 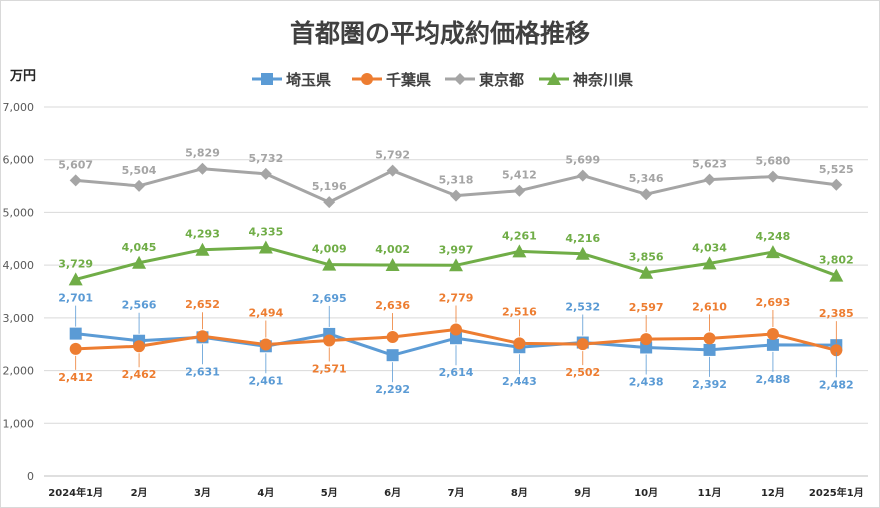 I want to click on x-tick-label: 12月, so click(x=773, y=493).